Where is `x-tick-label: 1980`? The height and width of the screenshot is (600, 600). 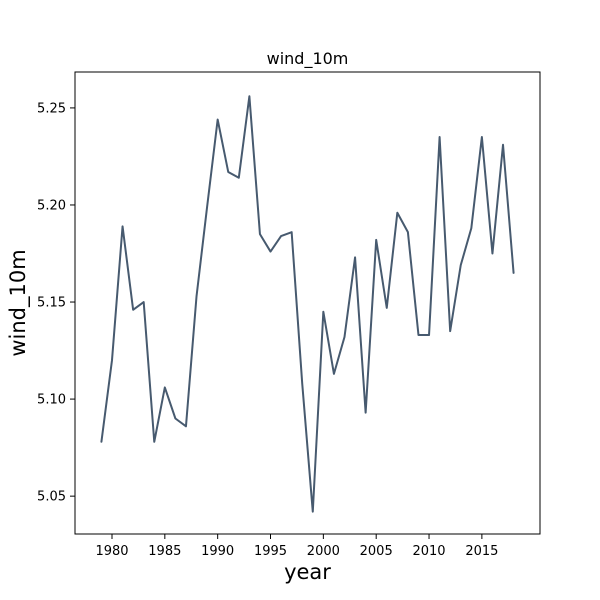 x-tick-label: 1980 is located at coordinates (111, 551).